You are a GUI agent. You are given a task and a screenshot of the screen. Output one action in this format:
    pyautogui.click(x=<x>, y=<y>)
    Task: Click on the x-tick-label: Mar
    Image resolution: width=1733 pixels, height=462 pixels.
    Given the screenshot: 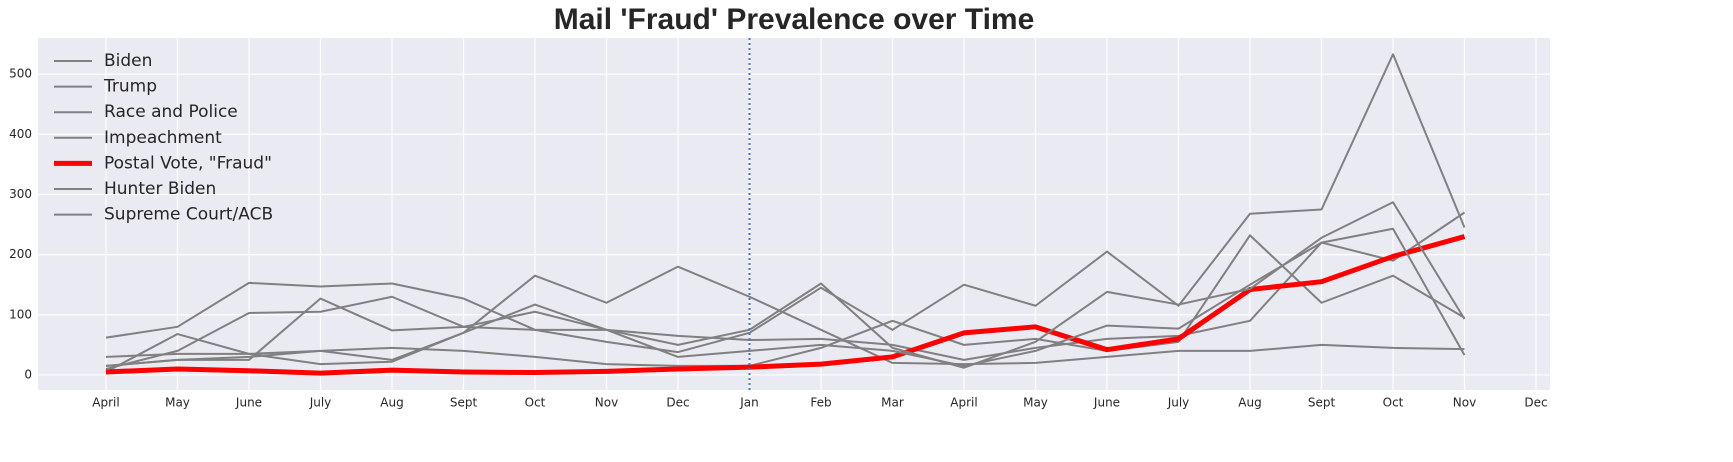 What is the action you would take?
    pyautogui.click(x=892, y=403)
    